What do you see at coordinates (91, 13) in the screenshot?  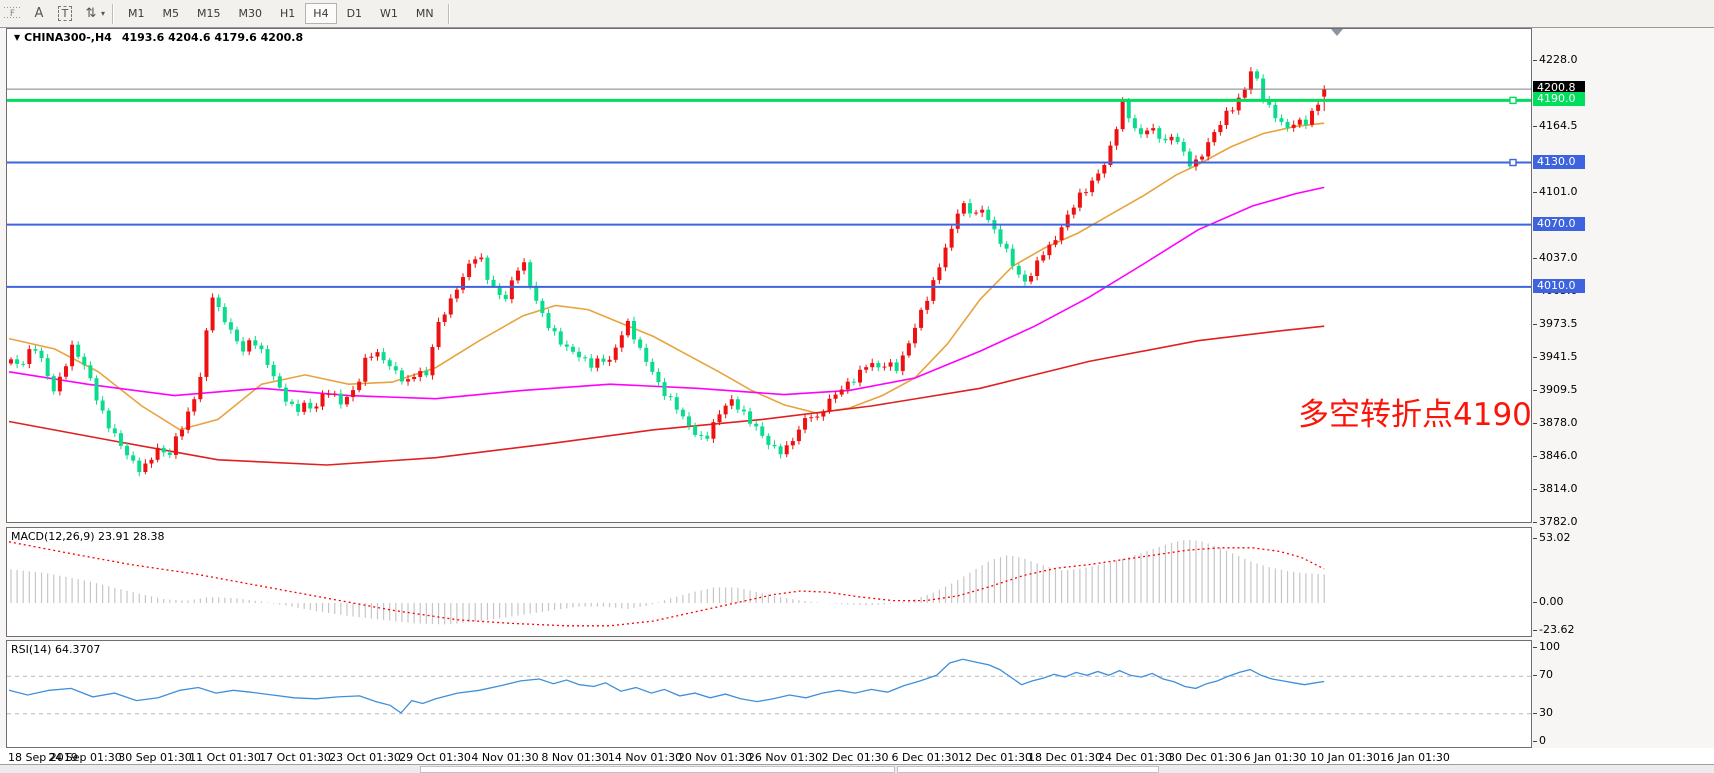 I see `arrows-tool-icon: ⇅` at bounding box center [91, 13].